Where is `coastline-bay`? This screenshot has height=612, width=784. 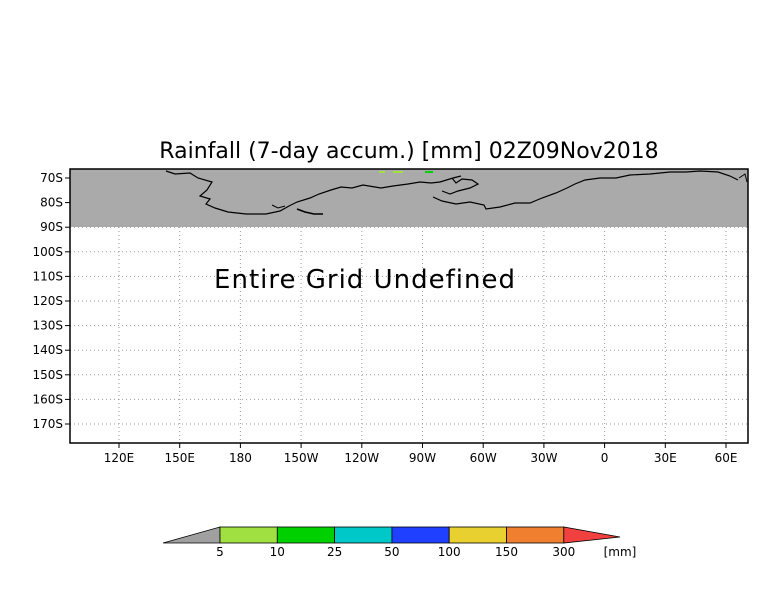
coastline-bay is located at coordinates (460, 186).